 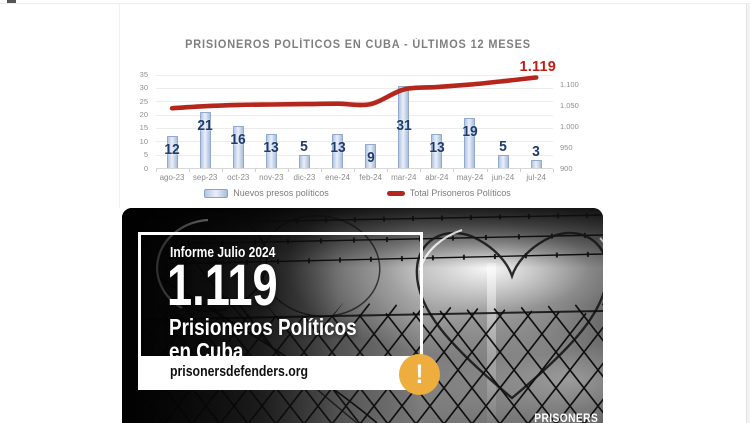 I want to click on left-axis-tick: 0, so click(x=145, y=168).